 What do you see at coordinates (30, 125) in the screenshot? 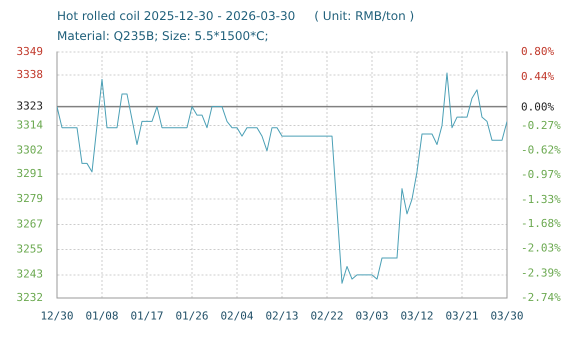
I see `y-tick-label: 3314` at bounding box center [30, 125].